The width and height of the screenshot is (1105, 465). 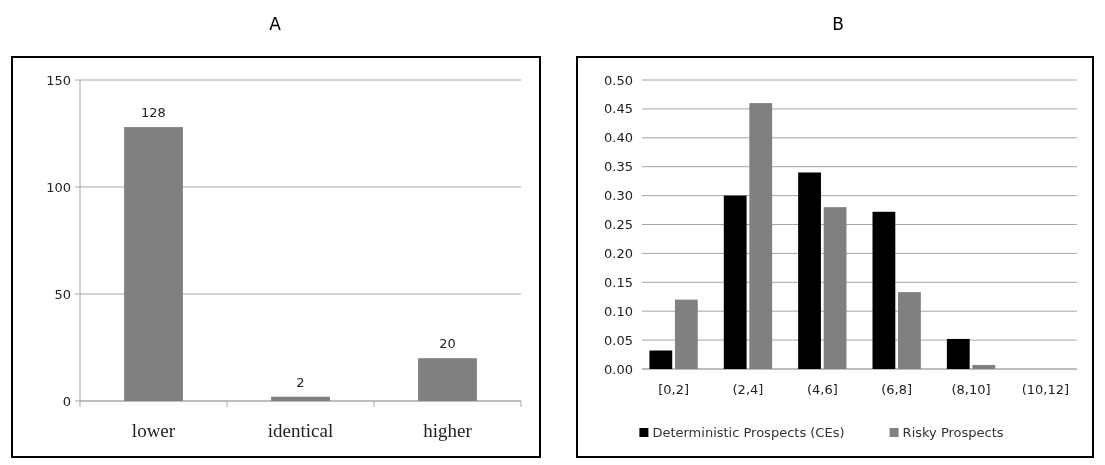 What do you see at coordinates (300, 382) in the screenshot?
I see `data-label: 2` at bounding box center [300, 382].